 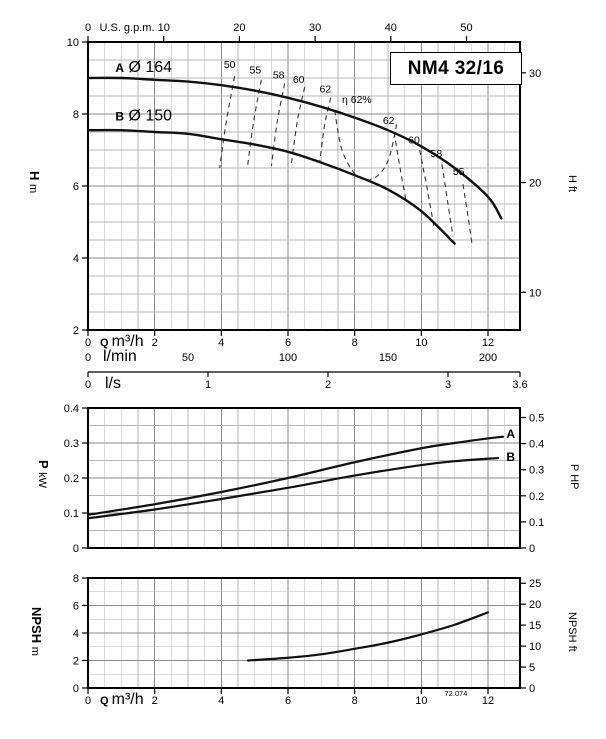 I want to click on tspan: l/s, so click(x=113, y=383).